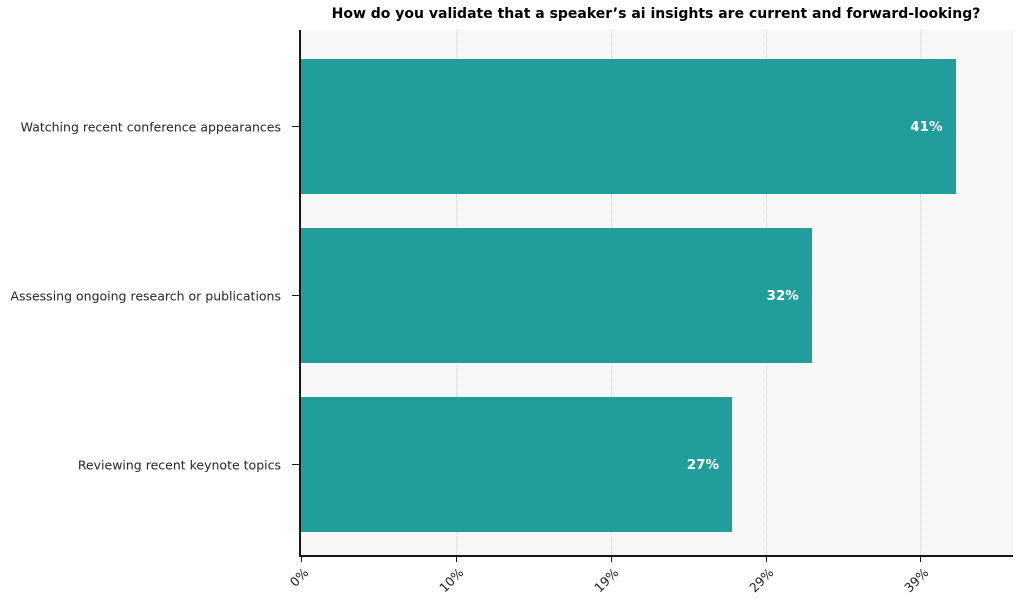 This screenshot has height=609, width=1024. What do you see at coordinates (556, 295) in the screenshot?
I see `bar-assessing-ongoing-research-or-publications: 32%` at bounding box center [556, 295].